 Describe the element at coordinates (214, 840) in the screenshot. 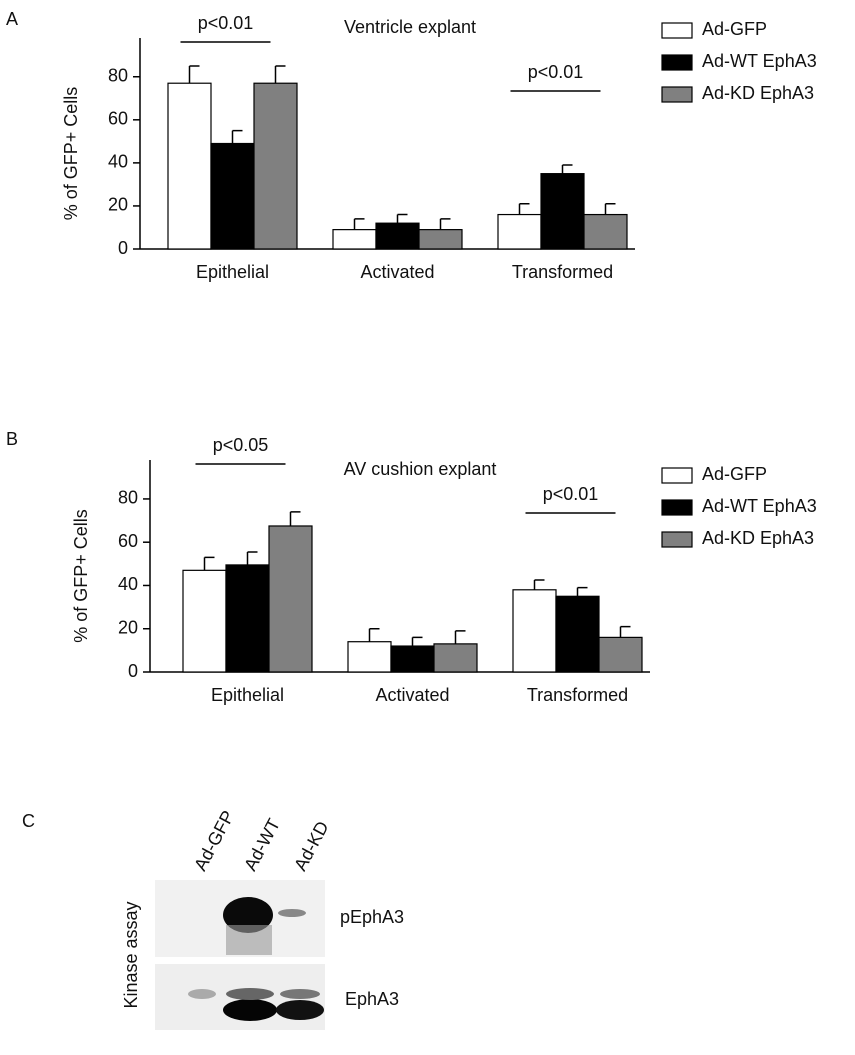

I see `lane-label: Ad-GFP` at that location.